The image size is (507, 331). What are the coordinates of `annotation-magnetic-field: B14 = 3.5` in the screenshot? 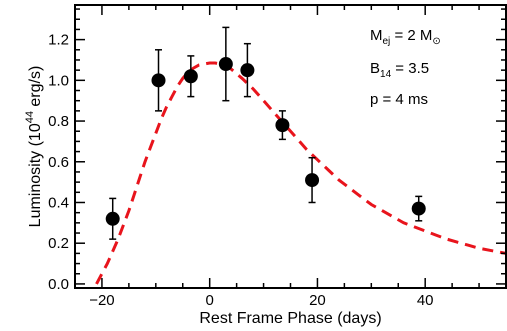 It's located at (399, 70).